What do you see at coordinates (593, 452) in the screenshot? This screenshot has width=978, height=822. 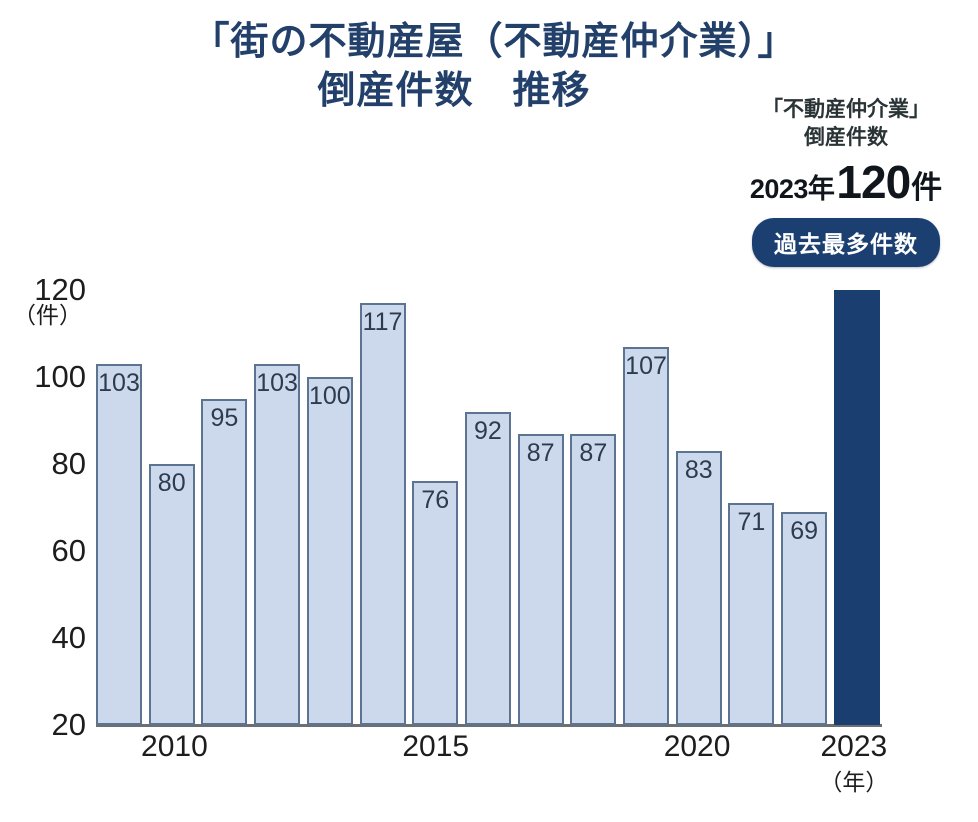 I see `bar-value-label-2018: 87` at bounding box center [593, 452].